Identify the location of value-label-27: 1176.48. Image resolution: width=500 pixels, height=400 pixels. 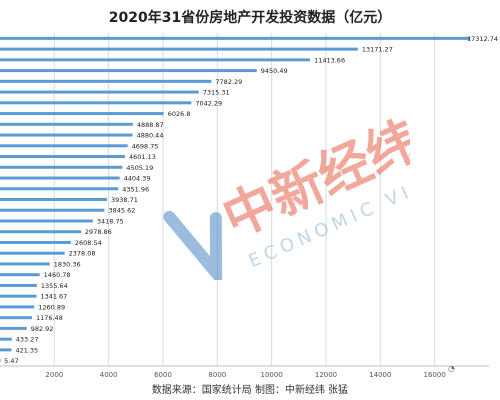
(49, 318).